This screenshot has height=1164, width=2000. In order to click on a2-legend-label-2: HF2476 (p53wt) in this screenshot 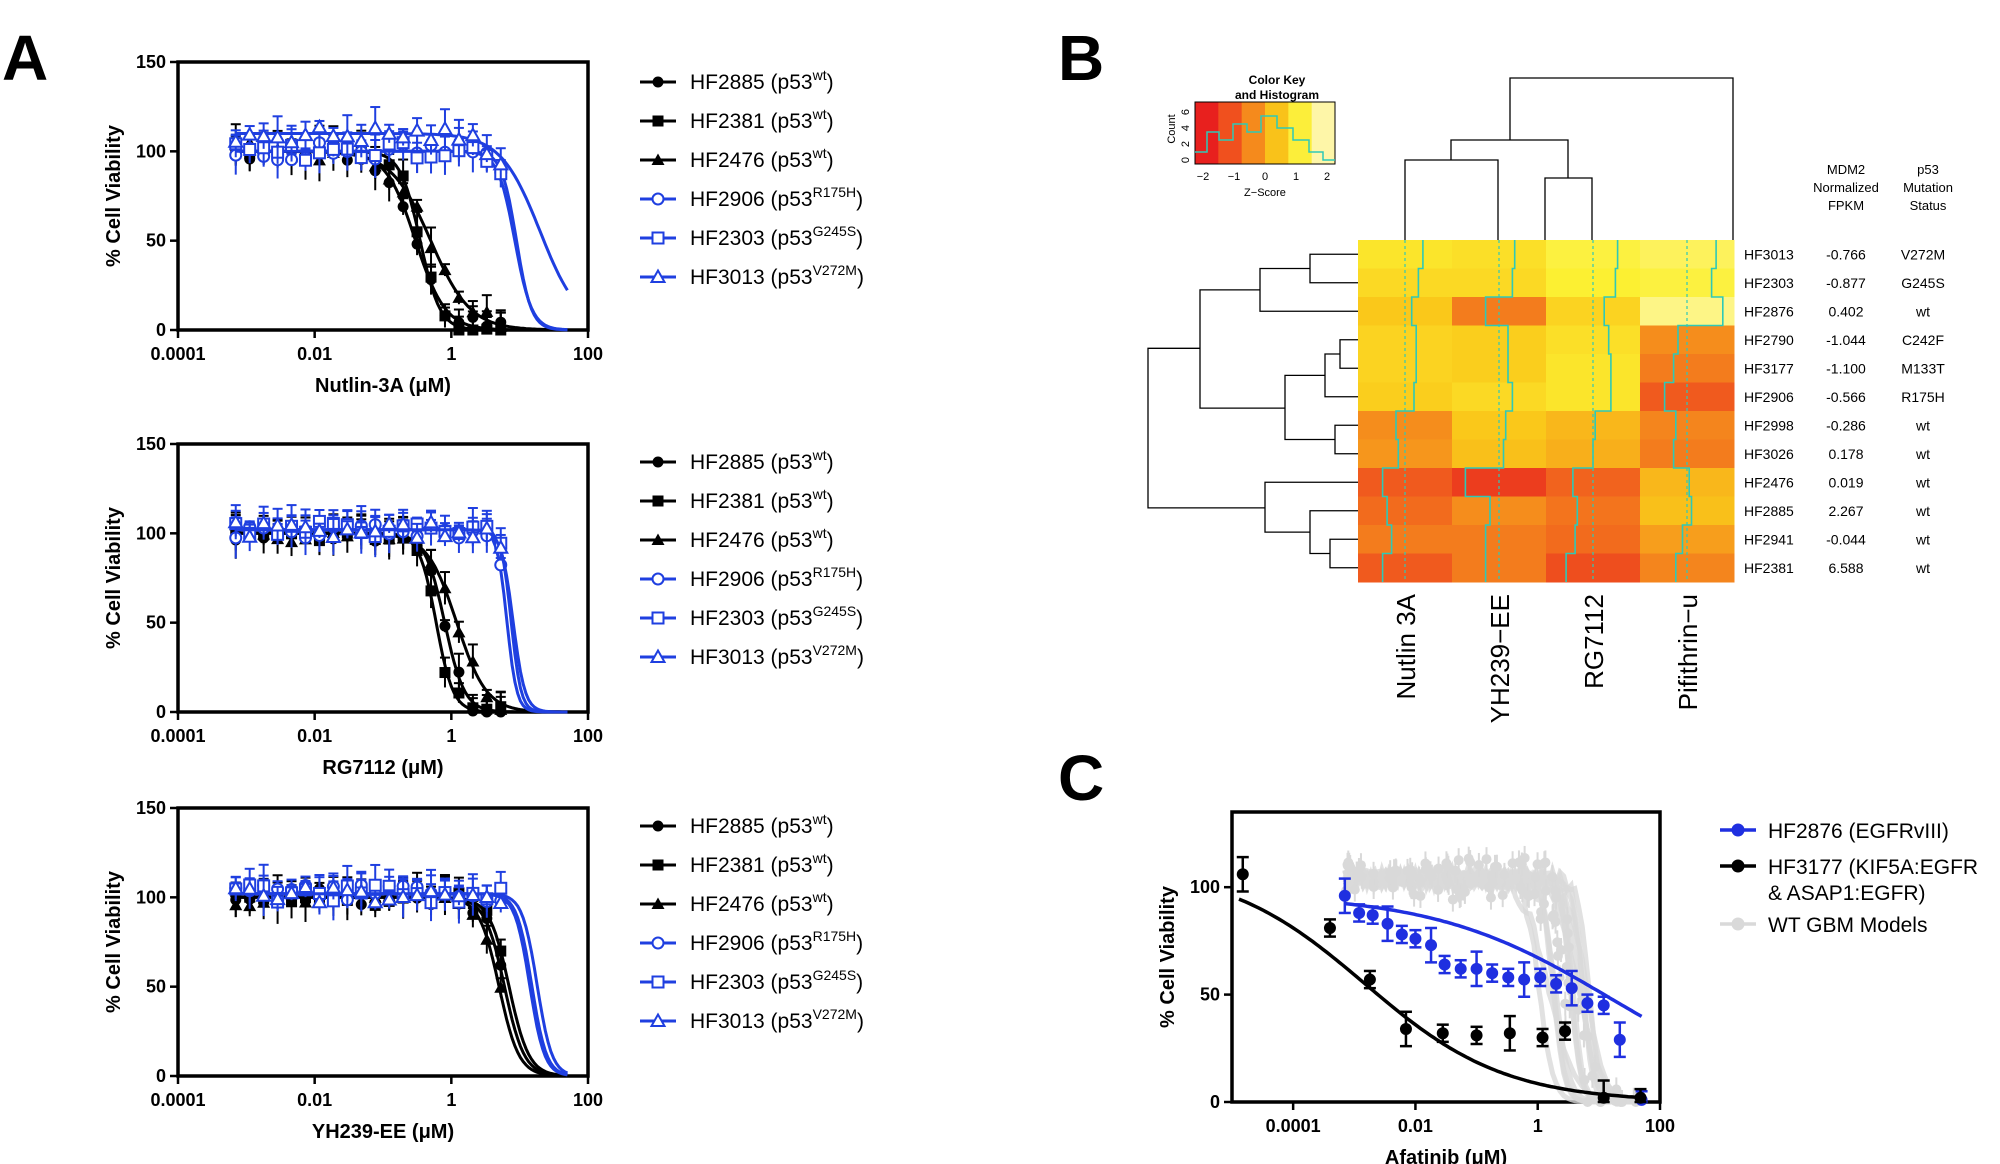, I will do `click(762, 902)`.